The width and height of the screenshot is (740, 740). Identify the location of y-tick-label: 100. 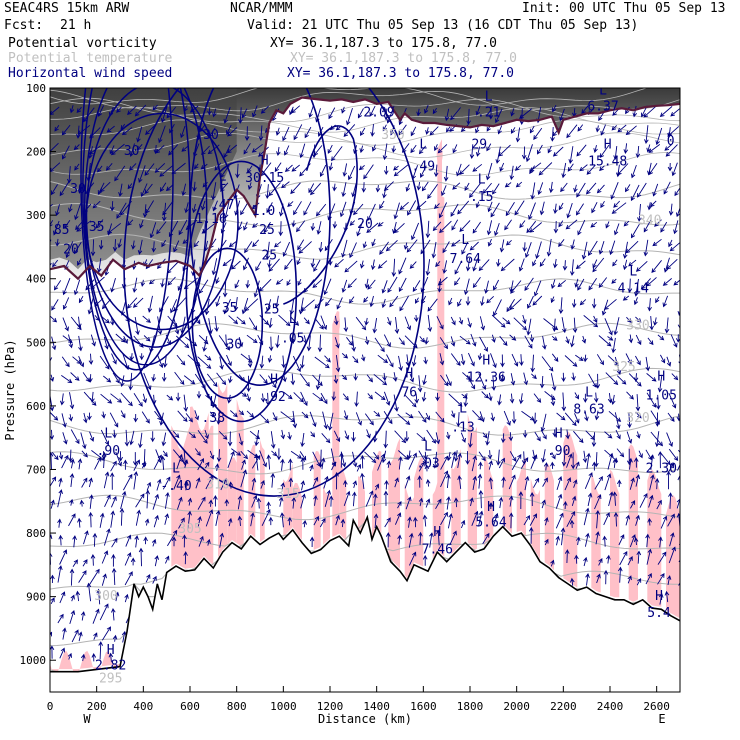
(36, 88).